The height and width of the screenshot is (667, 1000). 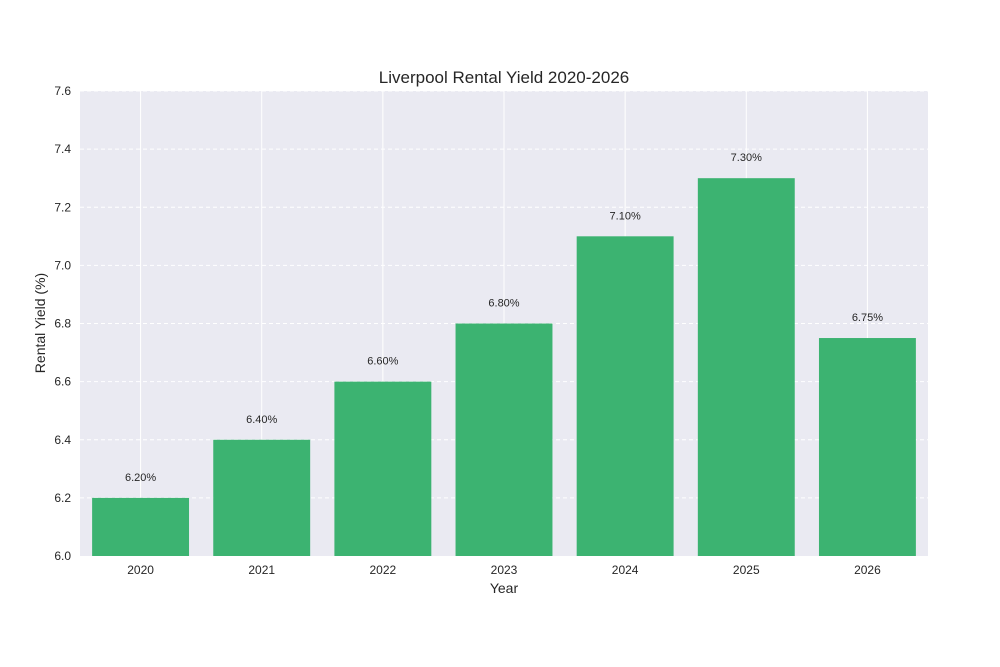 What do you see at coordinates (504, 439) in the screenshot?
I see `bar-2023` at bounding box center [504, 439].